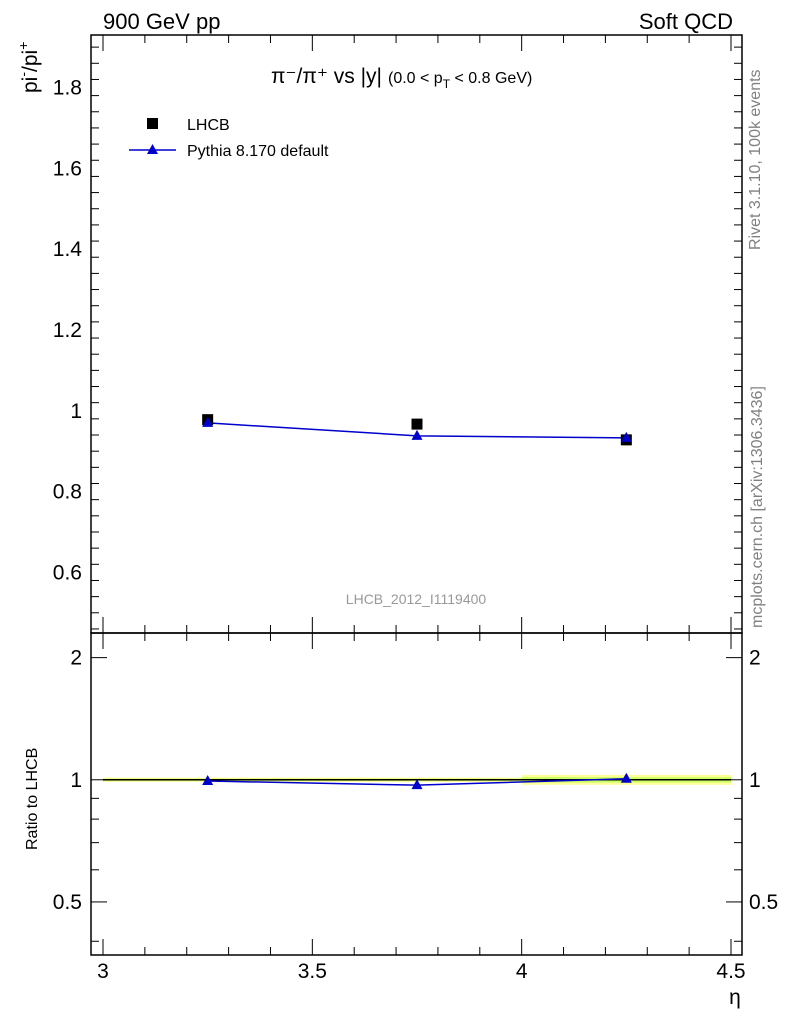 The height and width of the screenshot is (1024, 786). What do you see at coordinates (67, 492) in the screenshot?
I see `y-tick-label: 0.8` at bounding box center [67, 492].